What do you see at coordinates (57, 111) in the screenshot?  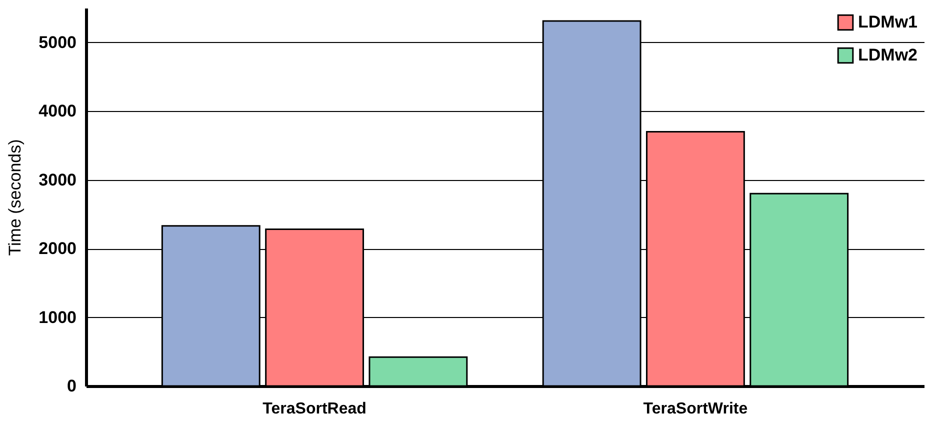 I see `y-tick-label: 4000` at bounding box center [57, 111].